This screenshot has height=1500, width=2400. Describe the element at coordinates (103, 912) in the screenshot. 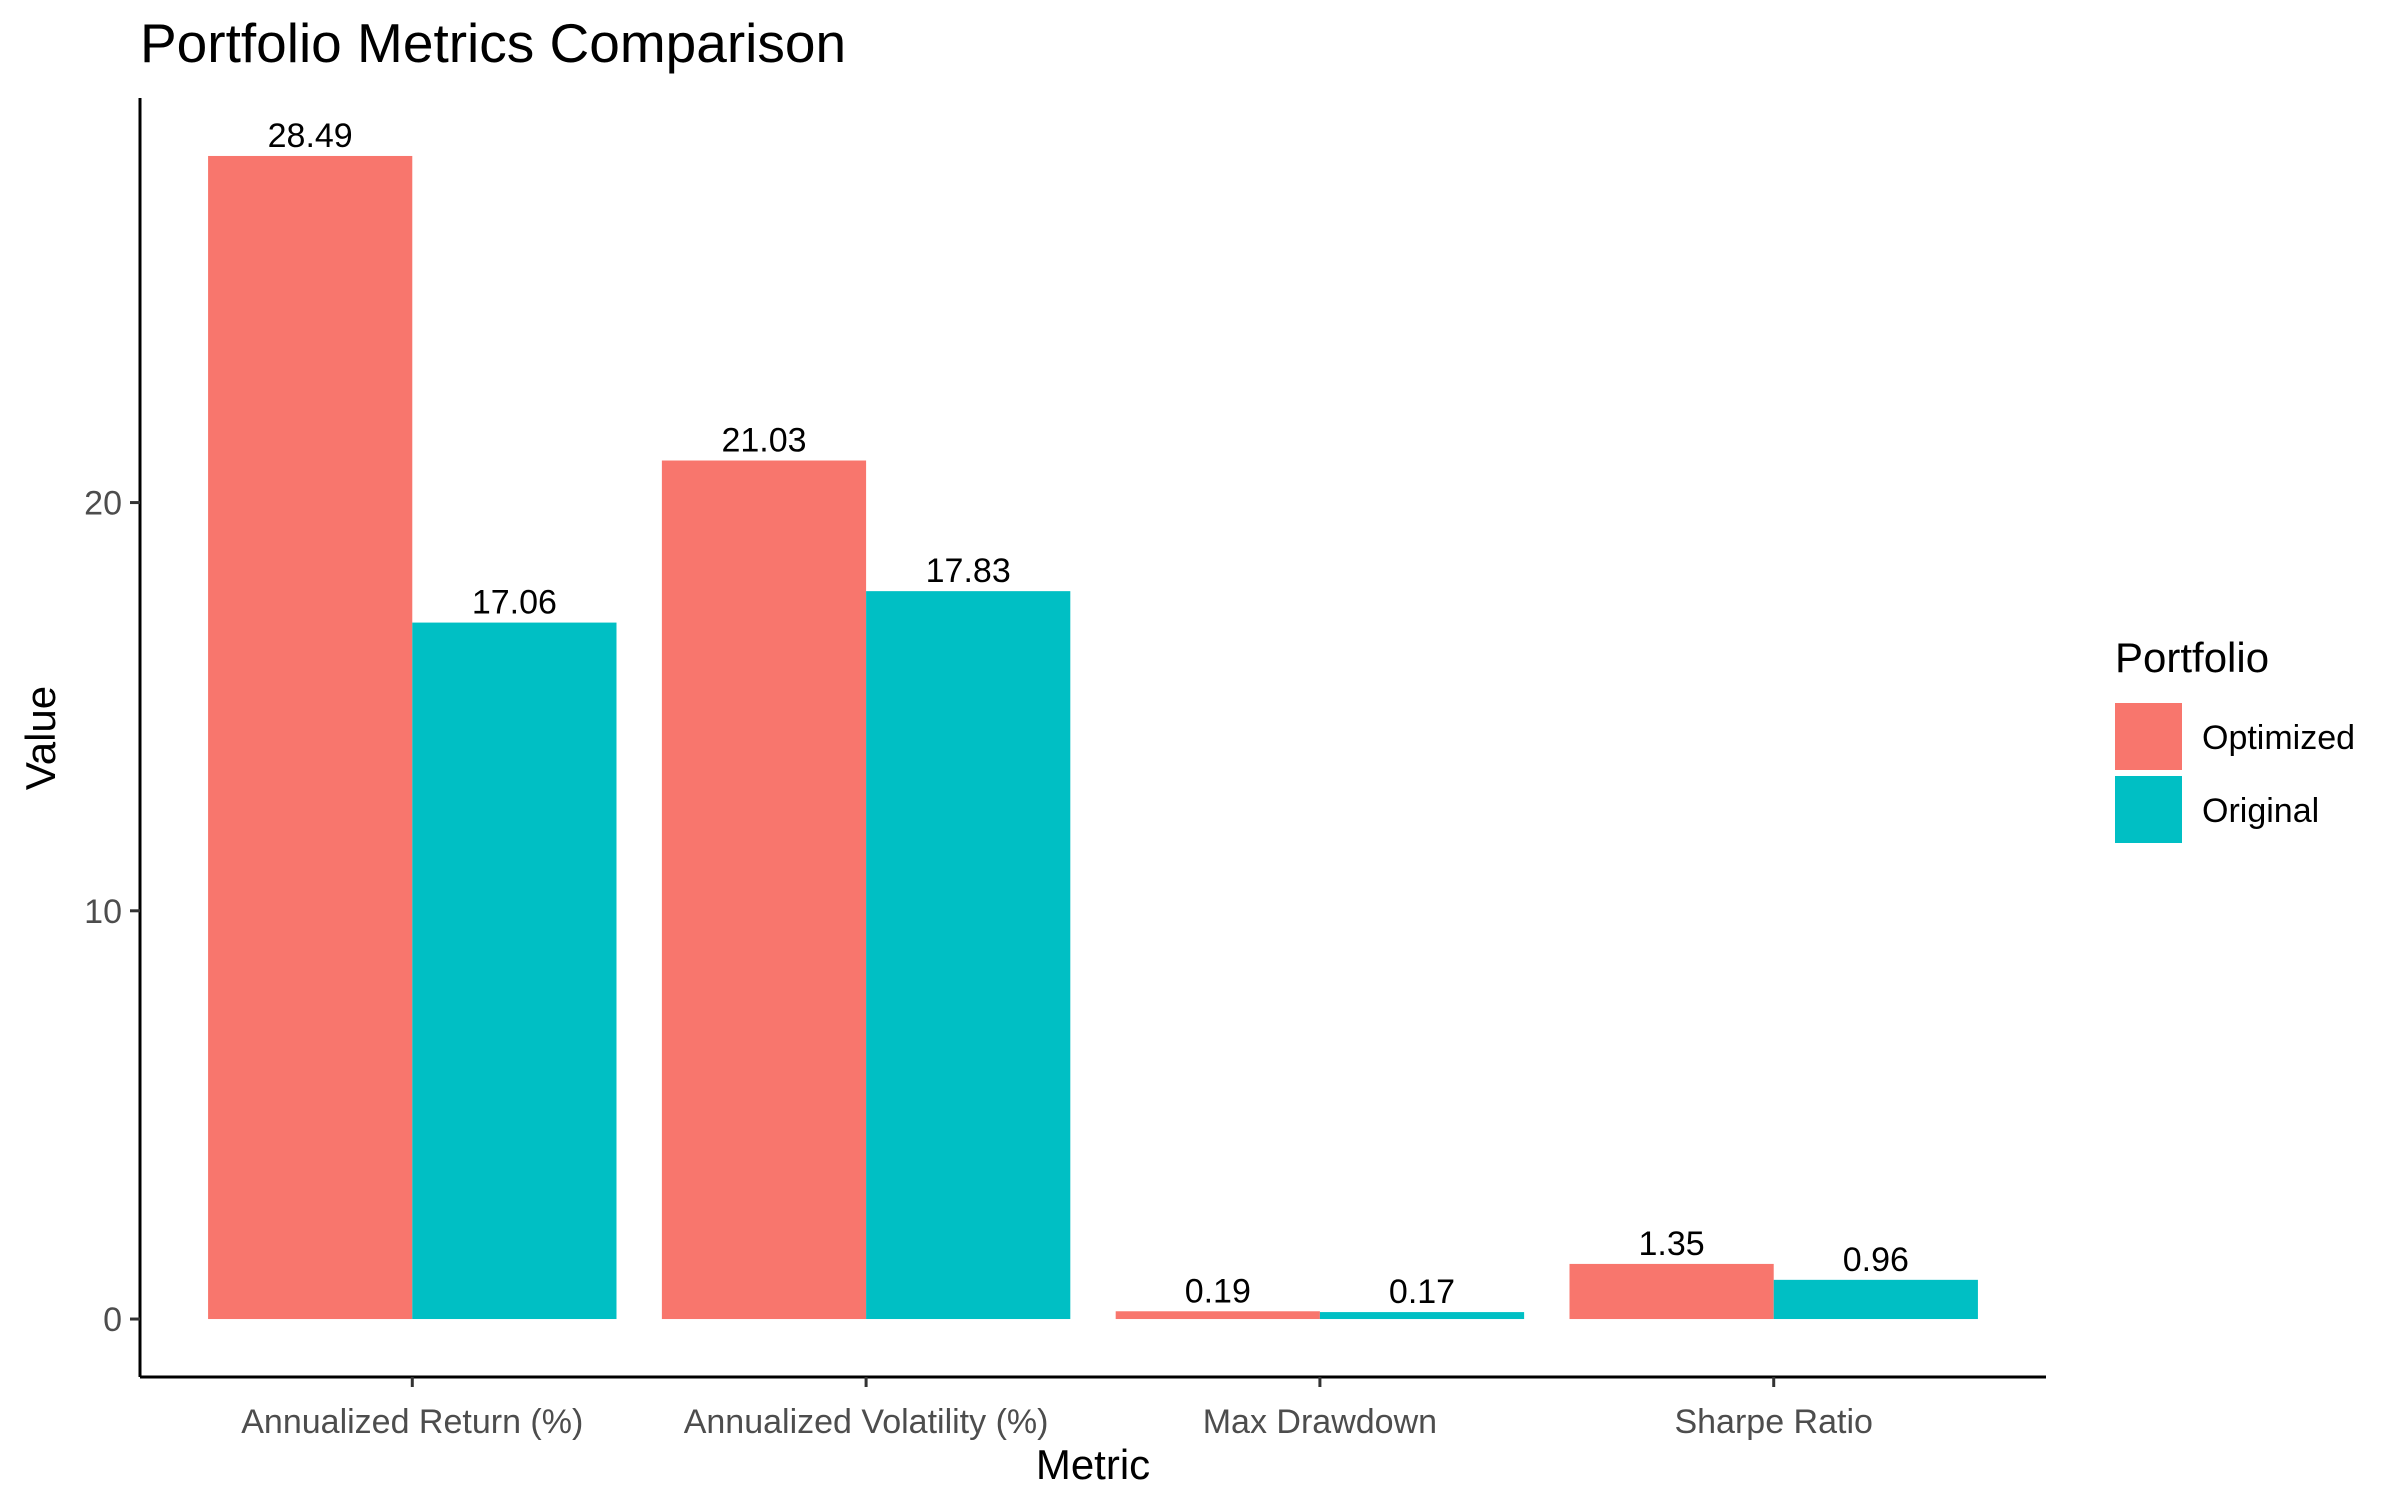

I see `y-tick-label: 10` at that location.